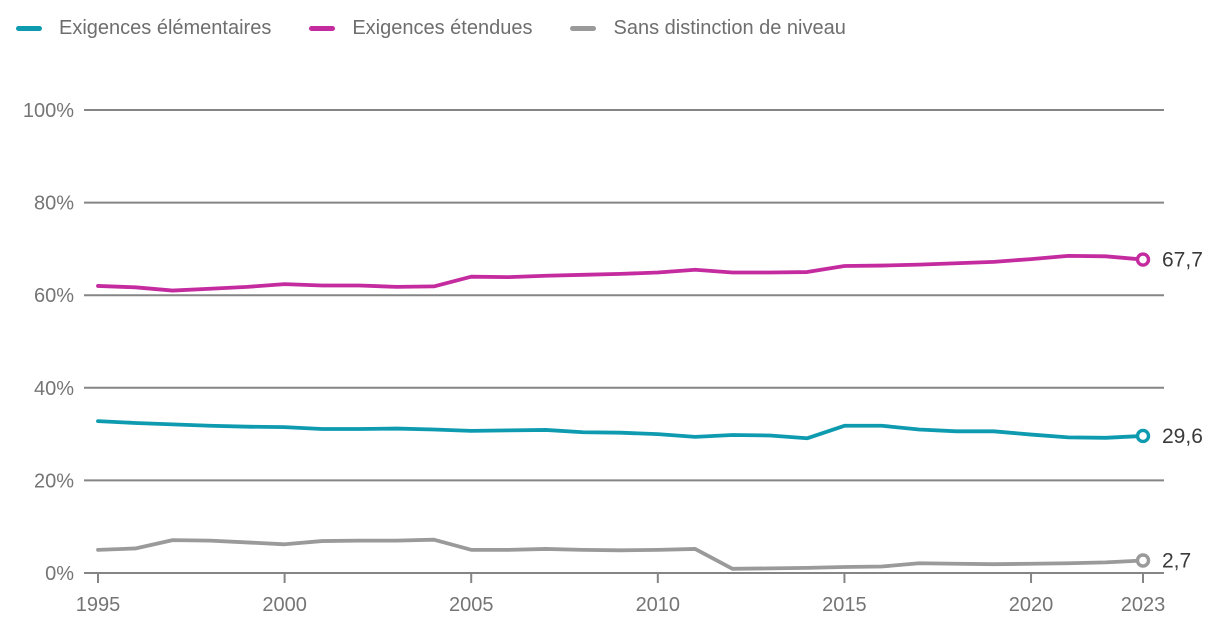  I want to click on legend-swatch-gray-icon, so click(583, 28).